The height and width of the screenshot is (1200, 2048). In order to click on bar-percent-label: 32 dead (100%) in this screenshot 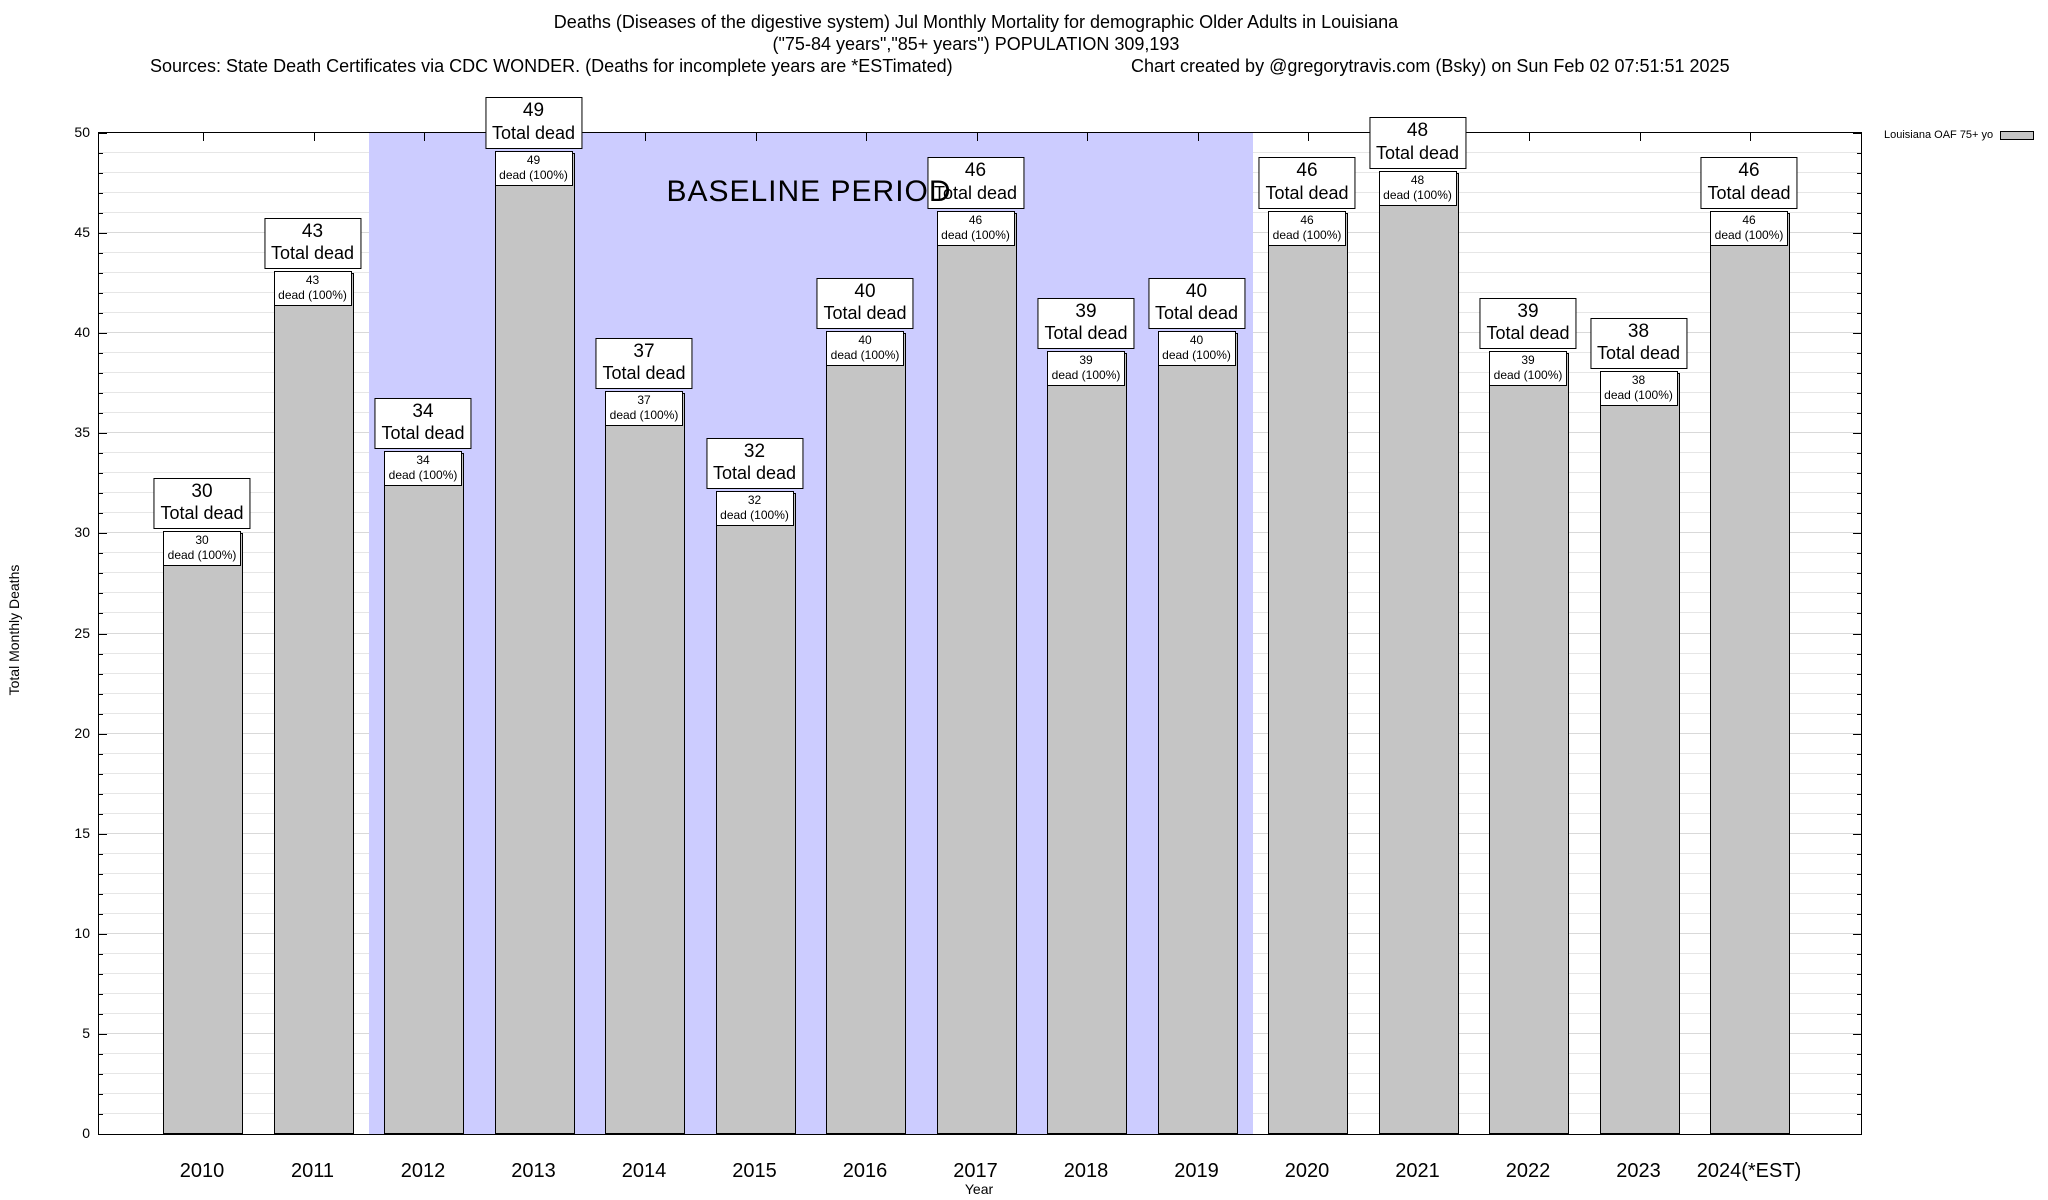, I will do `click(754, 509)`.